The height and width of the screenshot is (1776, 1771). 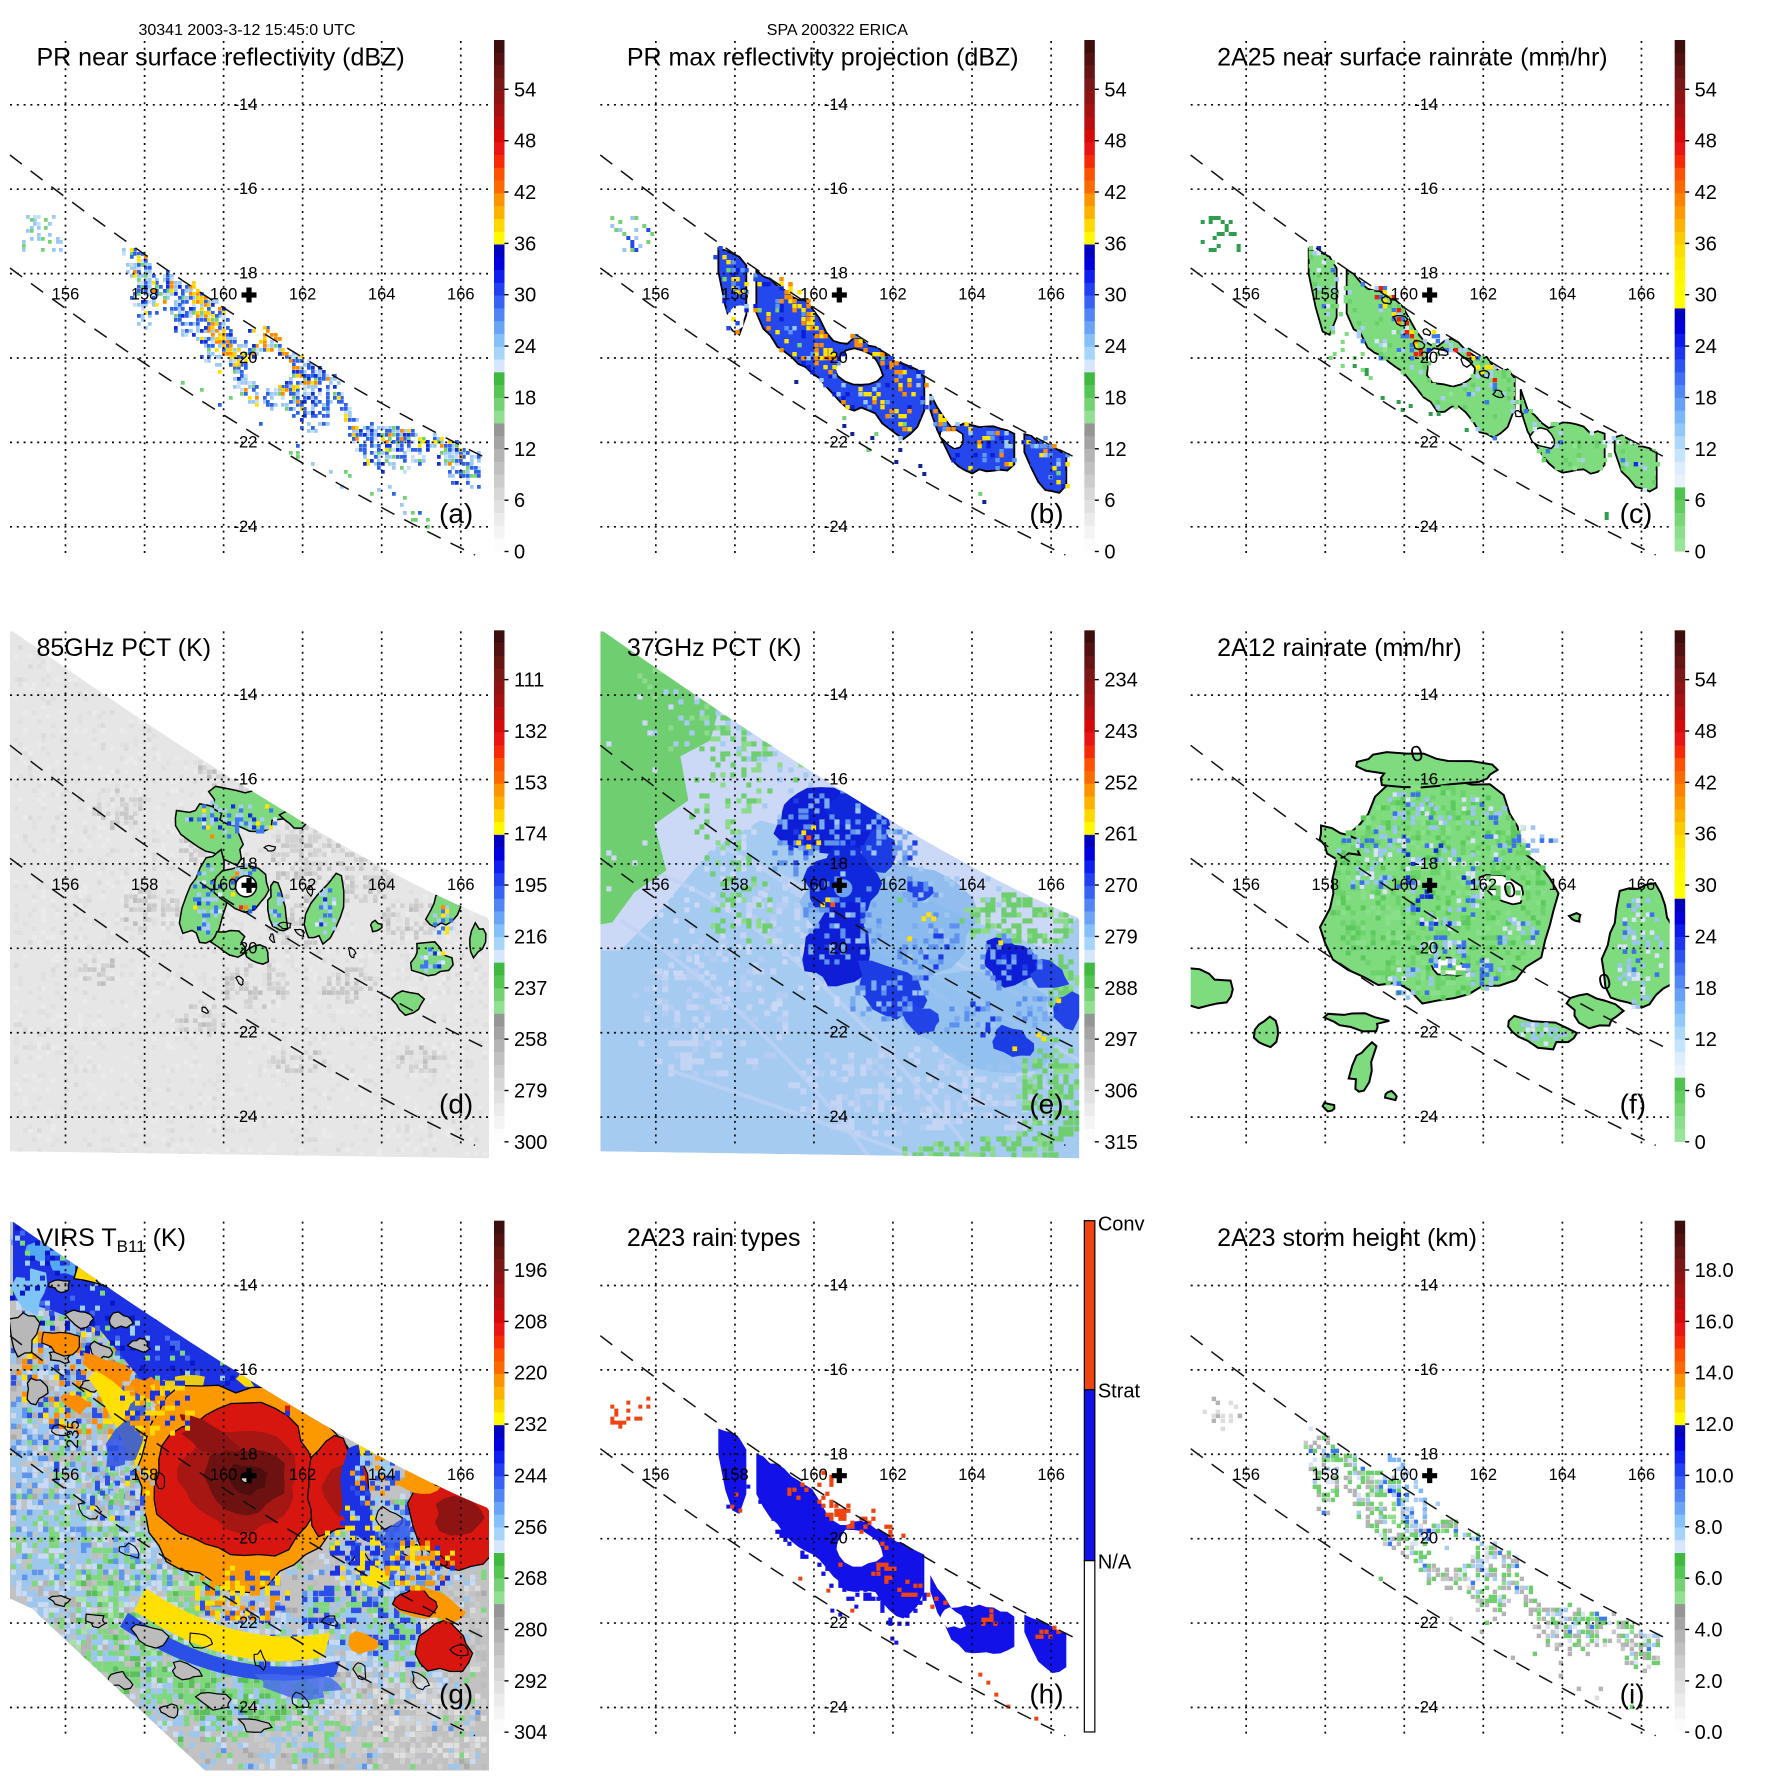 What do you see at coordinates (1115, 347) in the screenshot?
I see `svg-text: 24` at bounding box center [1115, 347].